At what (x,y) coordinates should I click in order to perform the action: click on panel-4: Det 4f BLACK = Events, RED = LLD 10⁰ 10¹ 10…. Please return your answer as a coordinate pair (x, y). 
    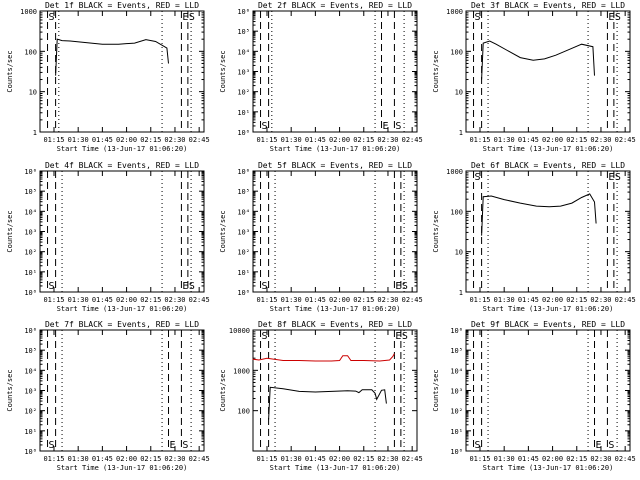
    Looking at the image, I should click on (108, 237).